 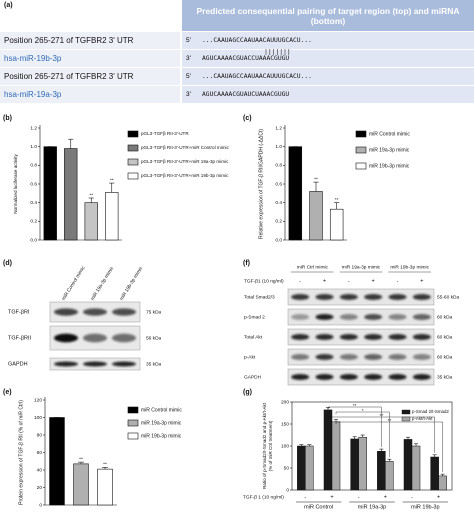 I want to click on panel-label: (g), so click(x=247, y=392).